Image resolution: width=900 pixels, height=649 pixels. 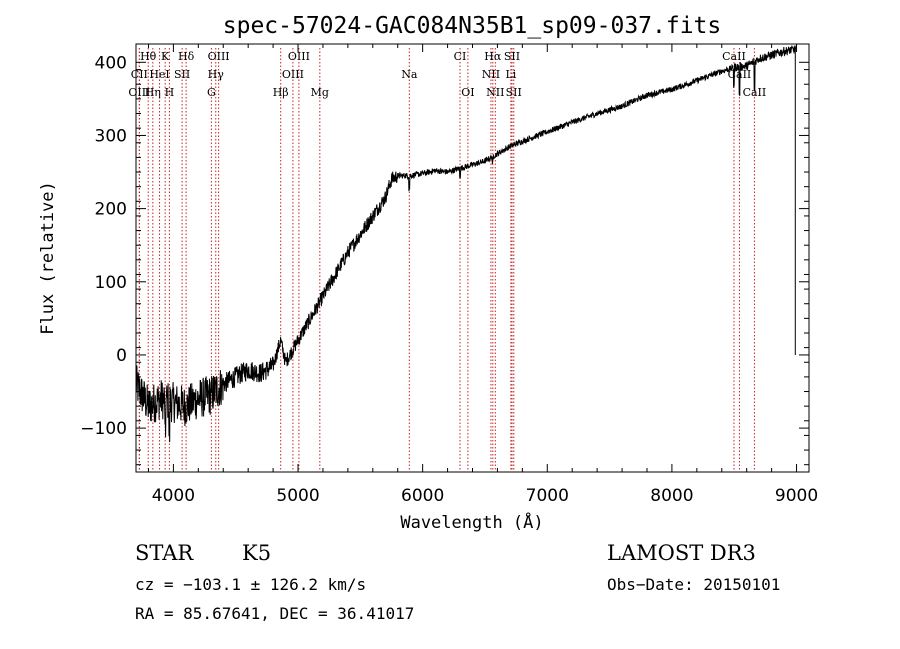 I want to click on x-tick-label-9000: 9000, so click(x=796, y=496).